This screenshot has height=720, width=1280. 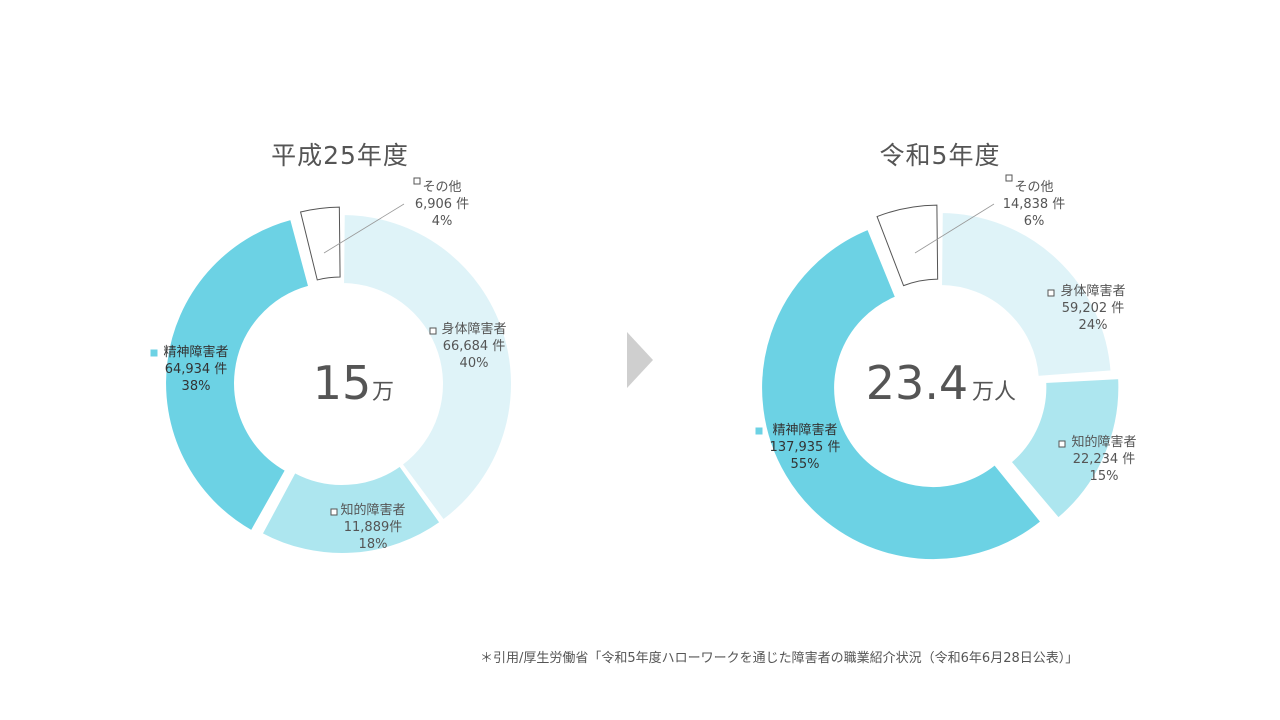 I want to click on slice-label-percent: 6%, so click(x=1034, y=221).